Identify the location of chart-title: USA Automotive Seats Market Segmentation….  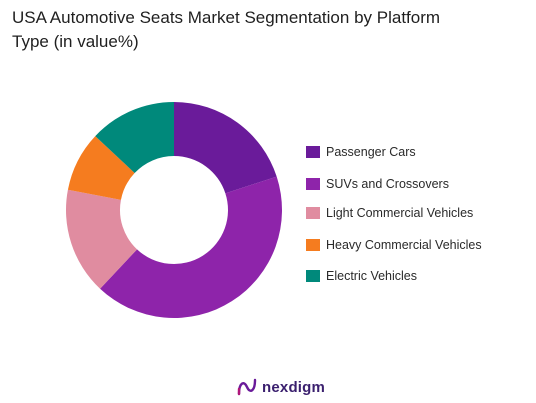
(226, 29).